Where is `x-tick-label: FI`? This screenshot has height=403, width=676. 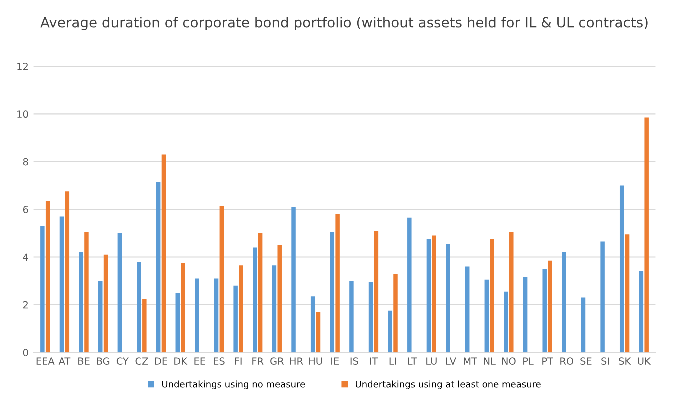
x-tick-label: FI is located at coordinates (238, 361).